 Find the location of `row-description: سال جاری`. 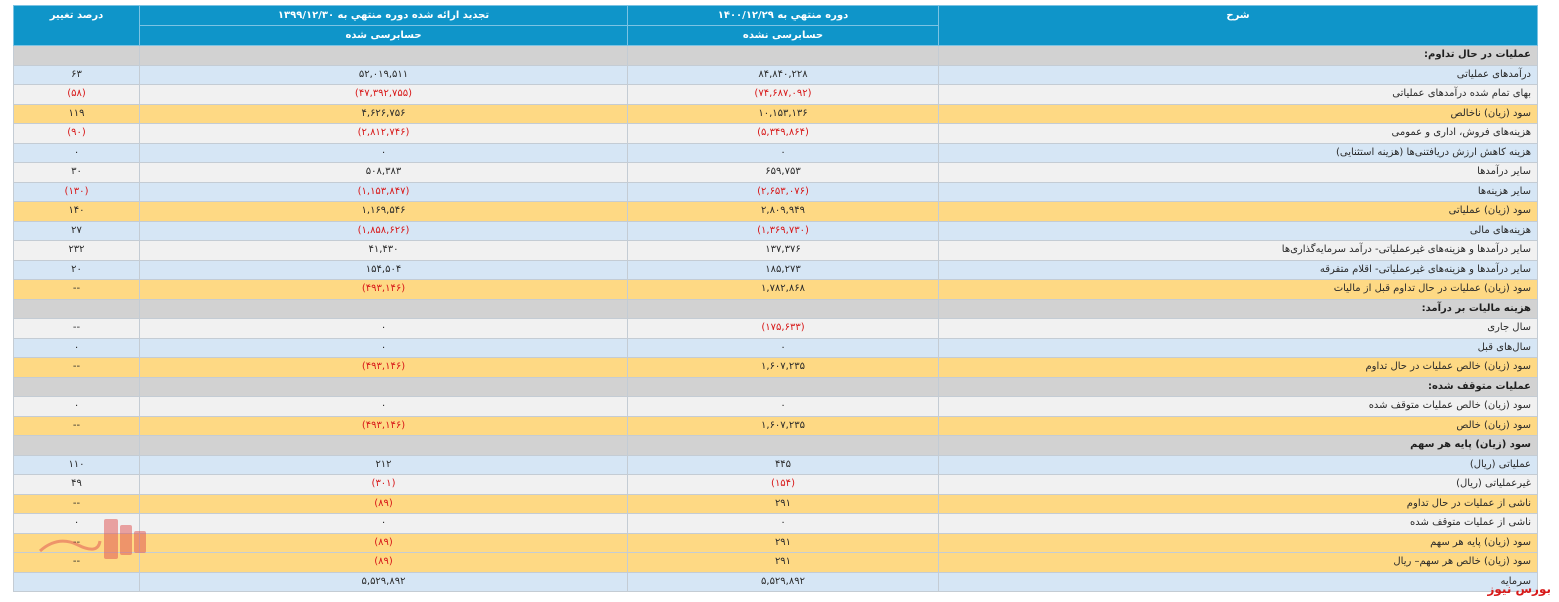

row-description: سال جاری is located at coordinates (1238, 328).